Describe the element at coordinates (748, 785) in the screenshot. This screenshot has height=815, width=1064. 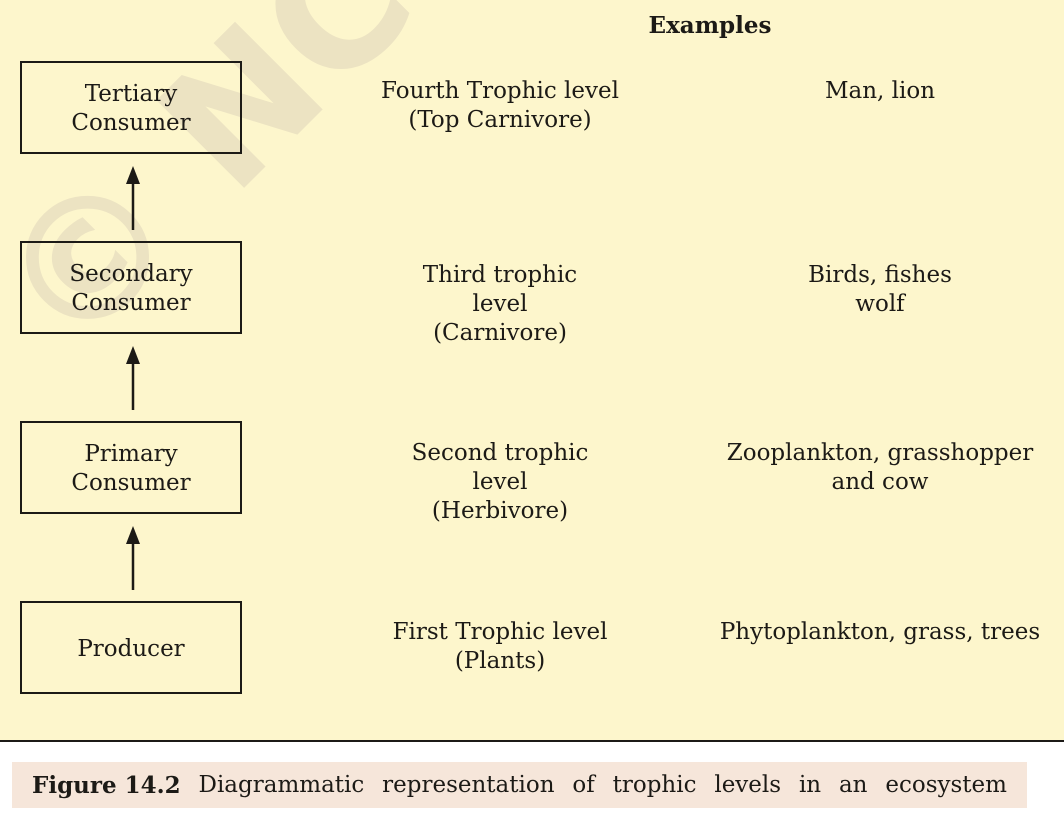
I see `caption-word: levels` at that location.